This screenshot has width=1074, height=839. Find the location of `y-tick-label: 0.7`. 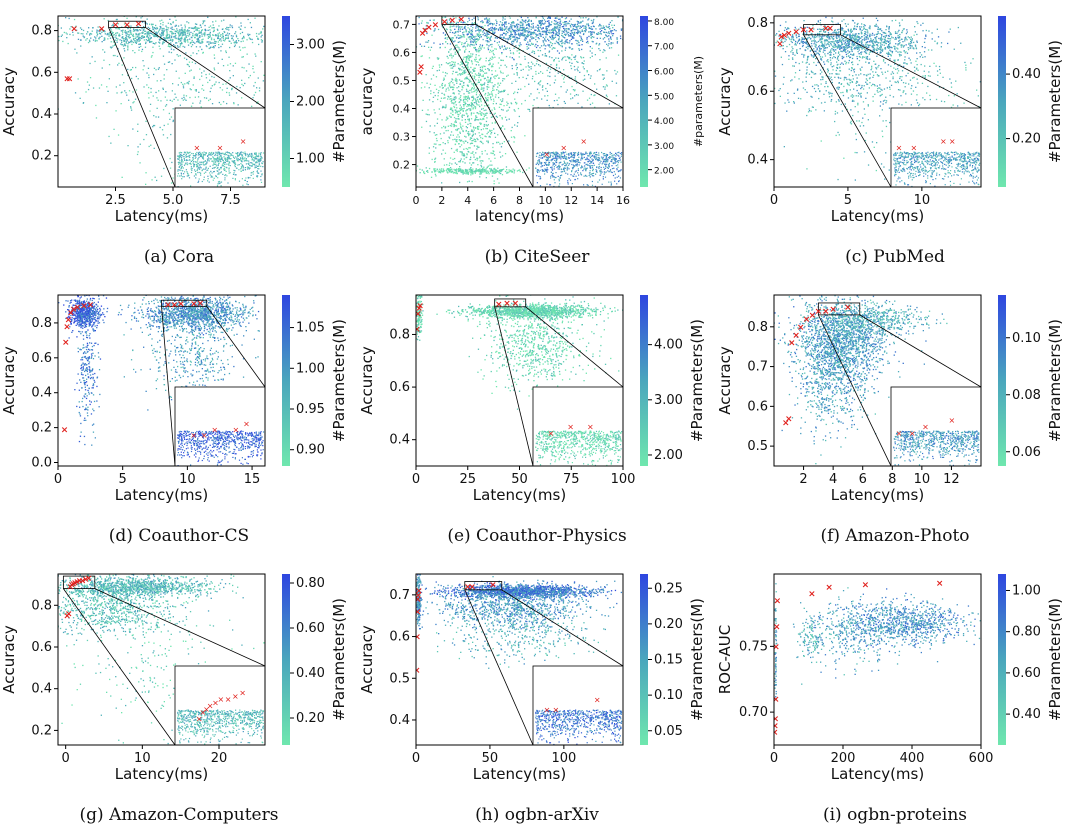

y-tick-label: 0.7 is located at coordinates (402, 24).